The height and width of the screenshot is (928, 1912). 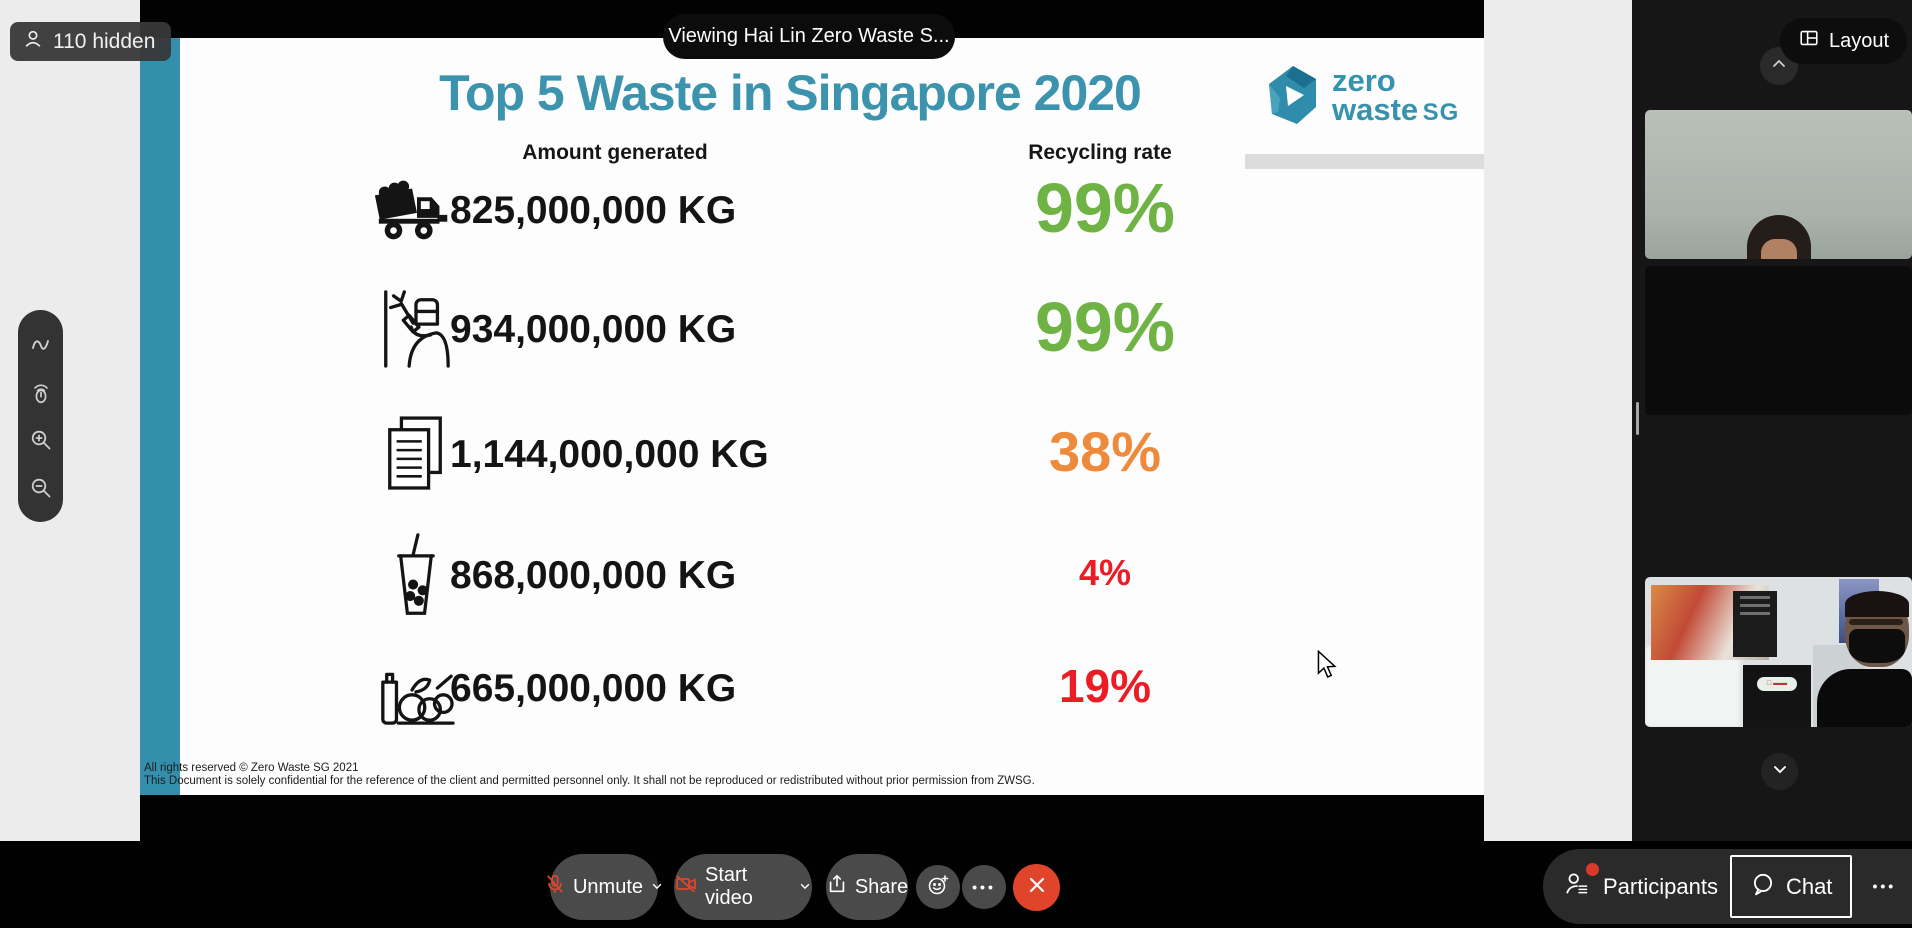 What do you see at coordinates (33, 42) in the screenshot?
I see `person-icon` at bounding box center [33, 42].